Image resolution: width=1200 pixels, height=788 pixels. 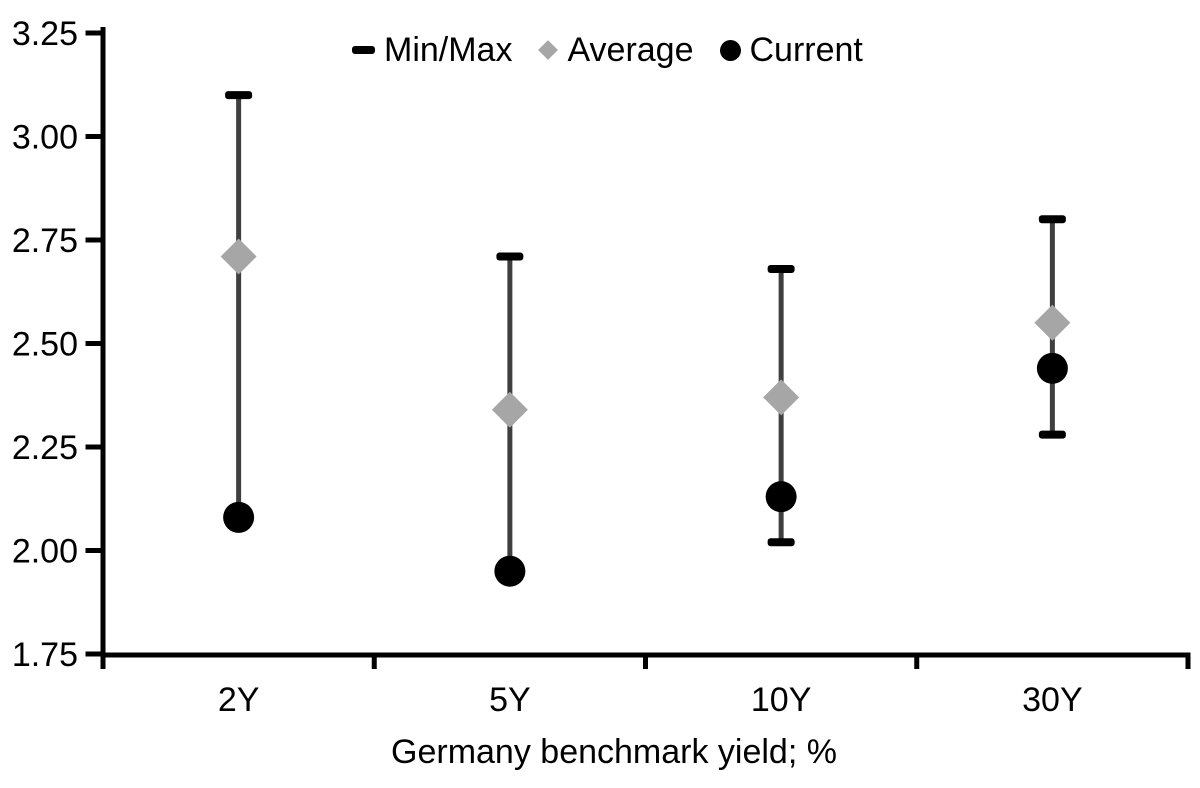 I want to click on legend-item-average: Average, so click(x=616, y=50).